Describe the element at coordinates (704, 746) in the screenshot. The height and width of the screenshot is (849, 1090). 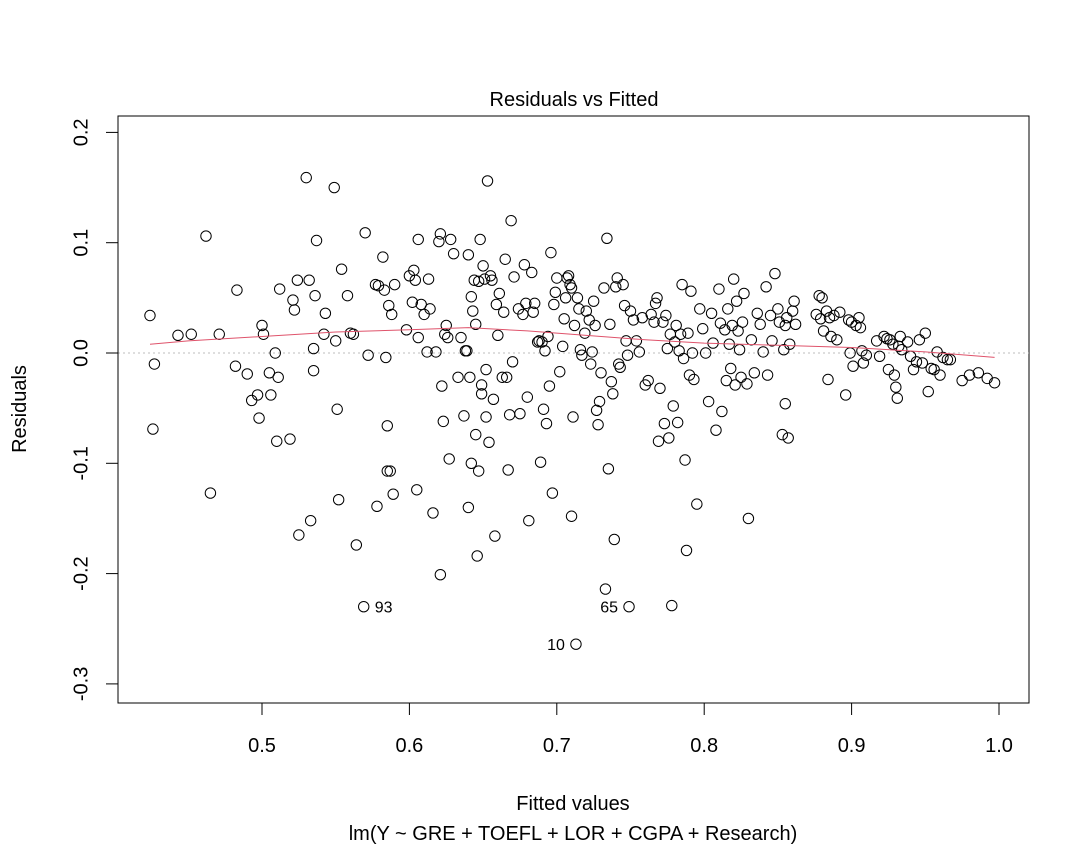
I see `x-tick-label: 0.8` at that location.